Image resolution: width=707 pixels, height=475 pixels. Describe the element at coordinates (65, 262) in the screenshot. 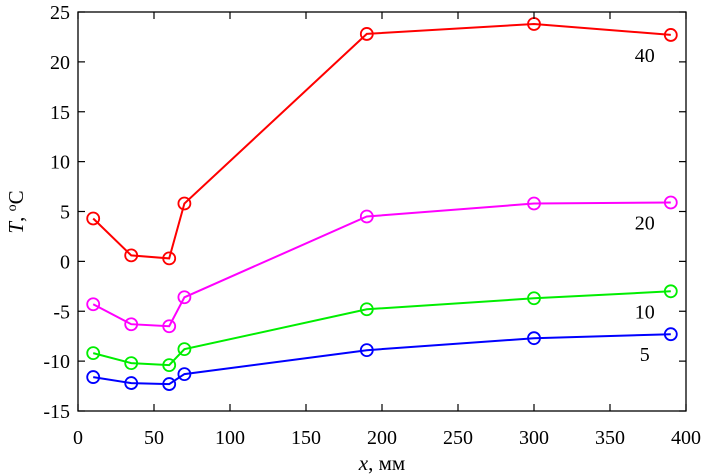

I see `y-tick-label: 0` at that location.